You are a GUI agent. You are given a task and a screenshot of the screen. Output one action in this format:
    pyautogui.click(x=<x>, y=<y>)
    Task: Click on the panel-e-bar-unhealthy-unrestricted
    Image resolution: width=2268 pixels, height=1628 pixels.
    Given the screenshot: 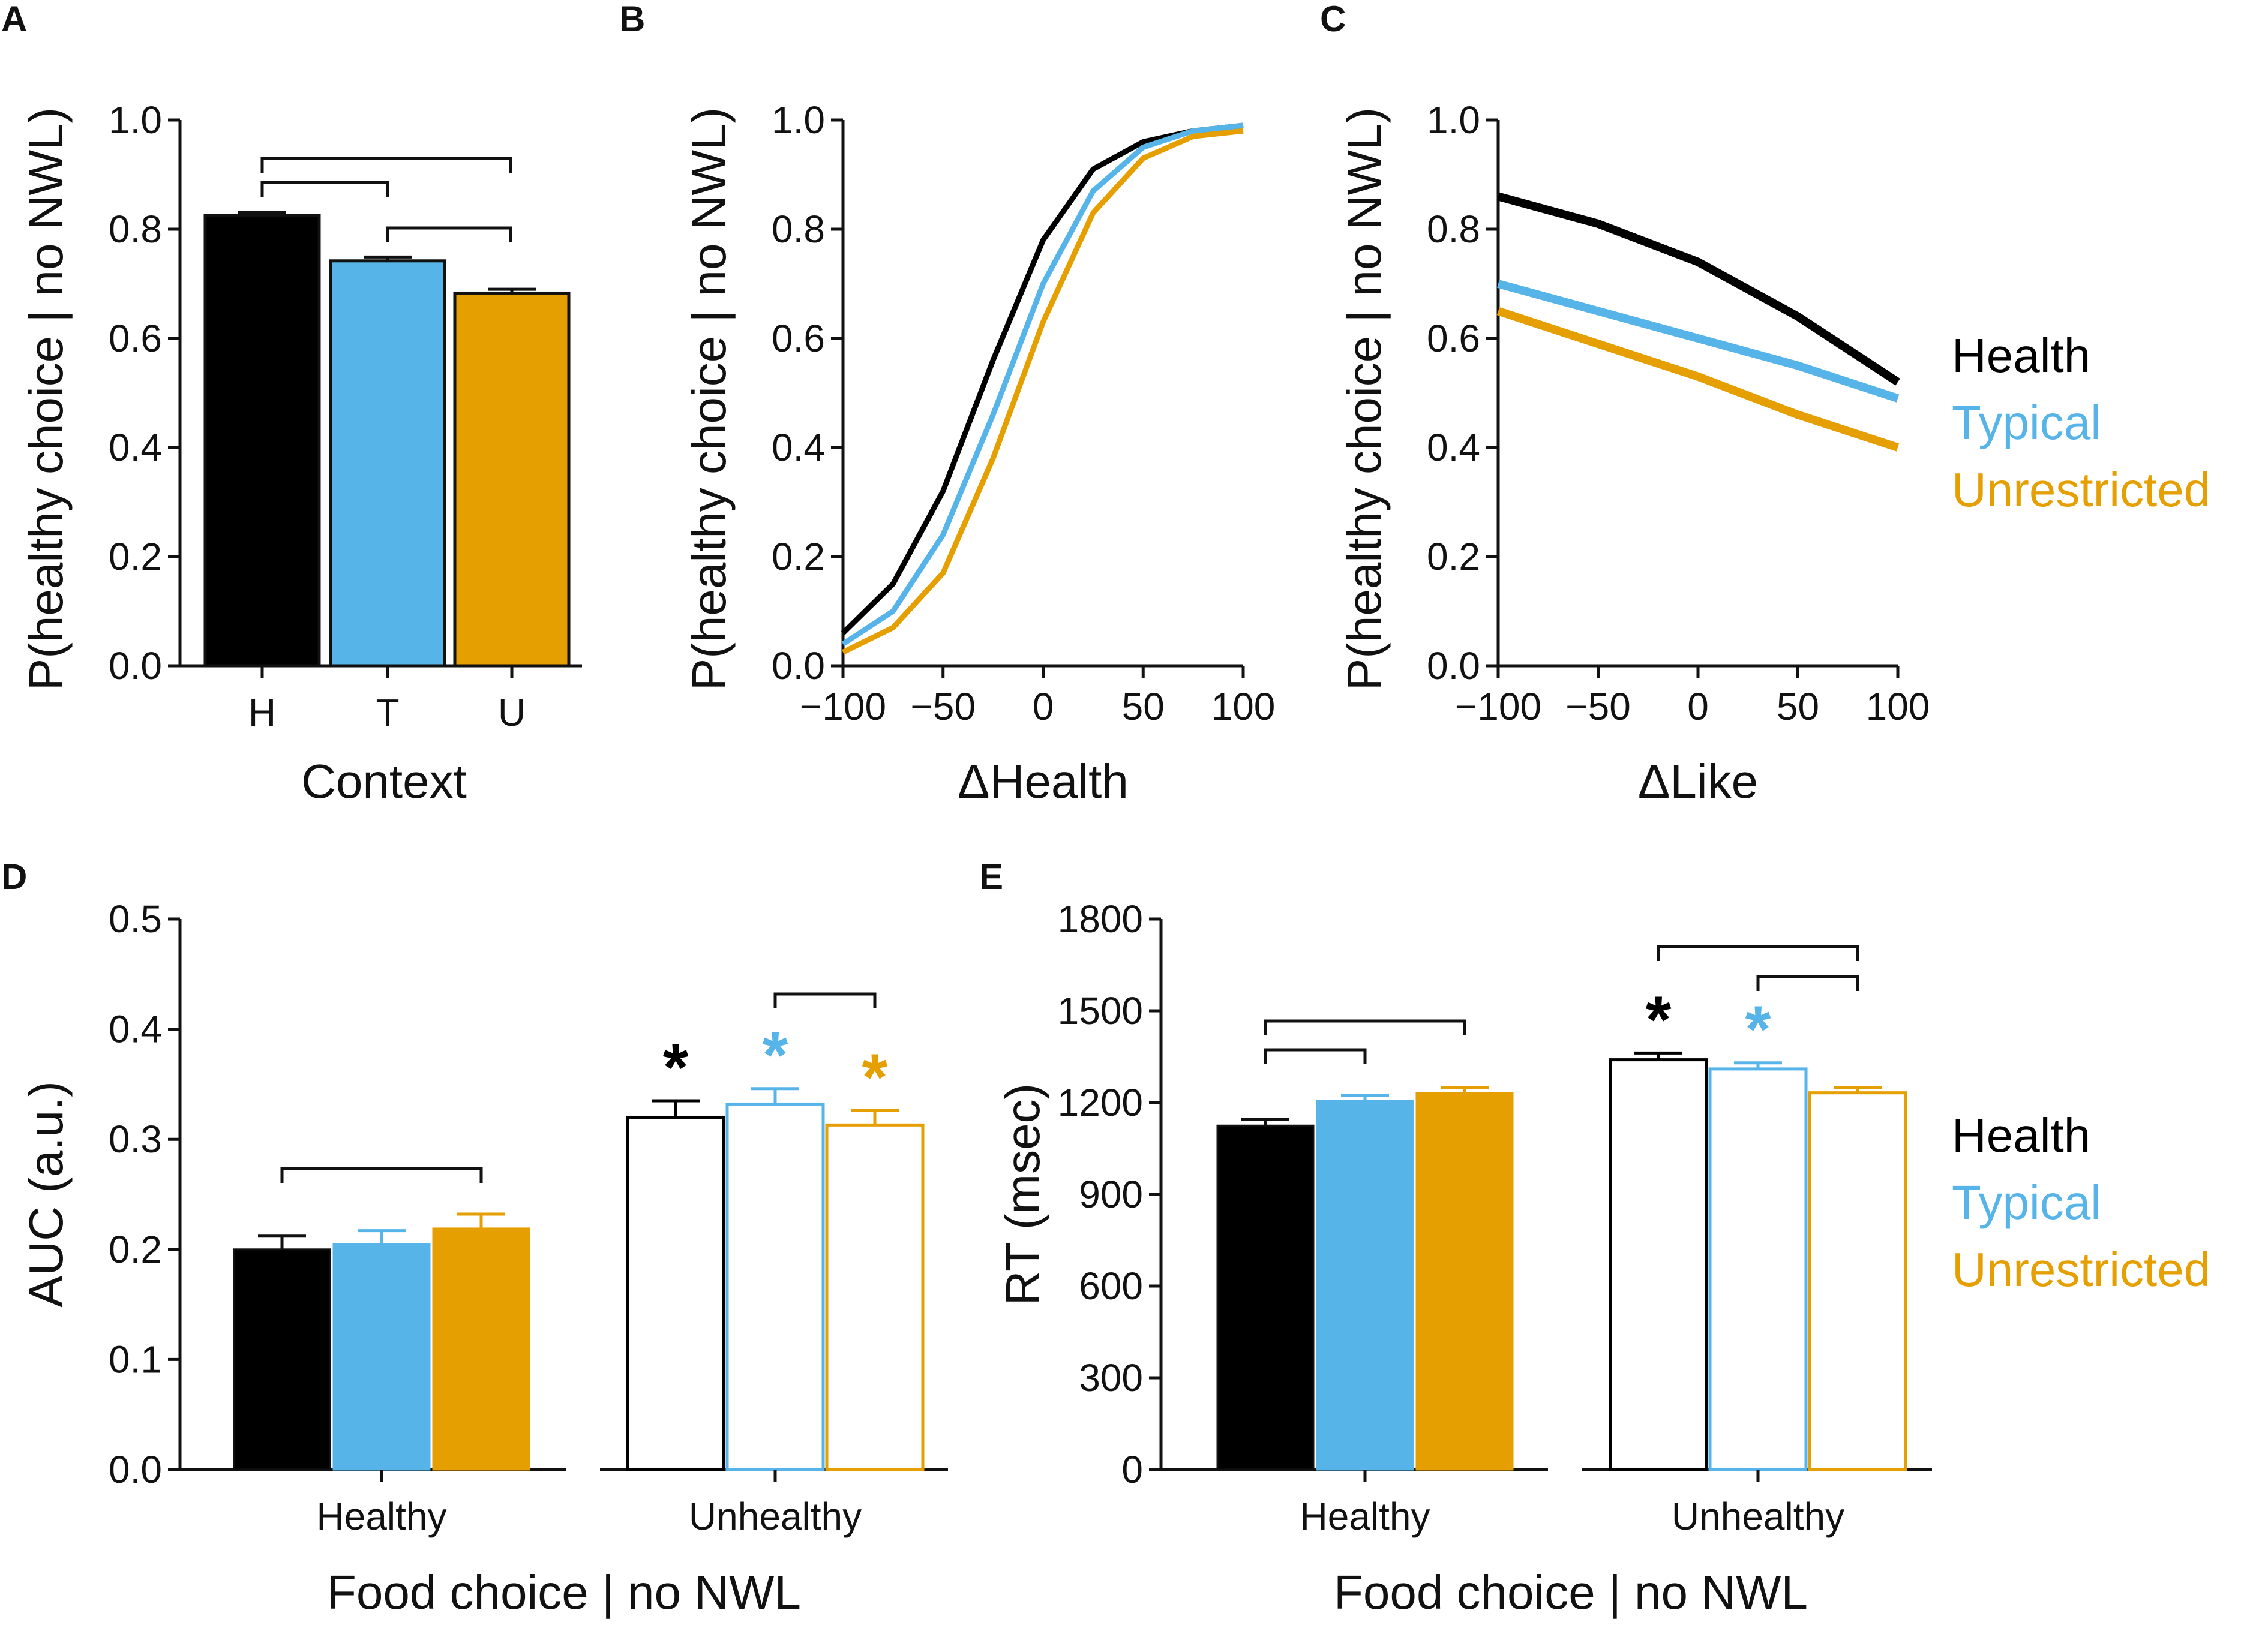 What is the action you would take?
    pyautogui.click(x=1857, y=1281)
    